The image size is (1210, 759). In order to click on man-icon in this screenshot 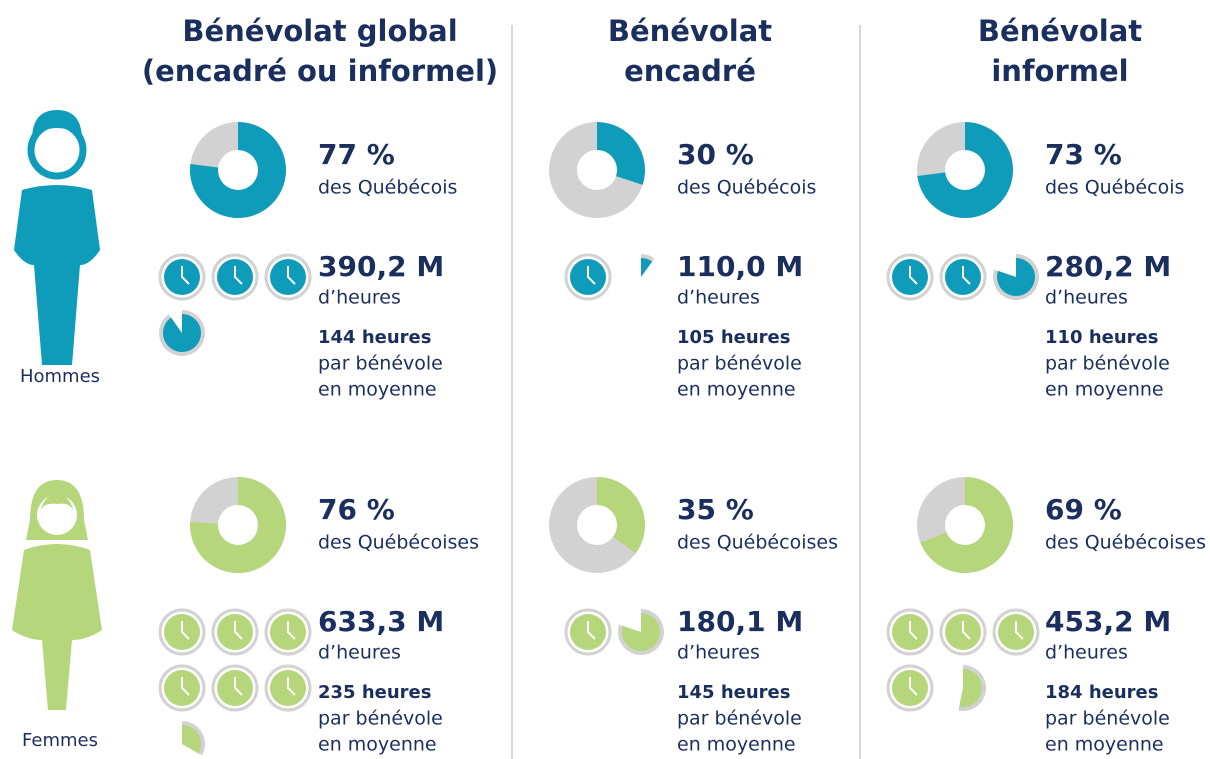, I will do `click(57, 237)`.